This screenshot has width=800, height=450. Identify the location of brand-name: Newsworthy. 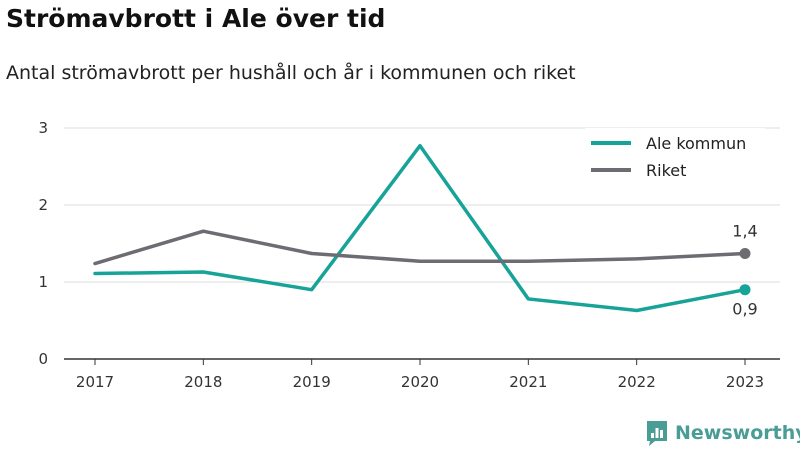
(737, 433).